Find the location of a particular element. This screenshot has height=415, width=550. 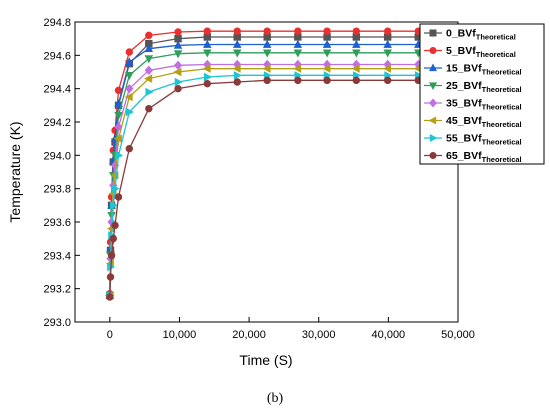

legend-item: 45_BVfTheoretical is located at coordinates (473, 122).